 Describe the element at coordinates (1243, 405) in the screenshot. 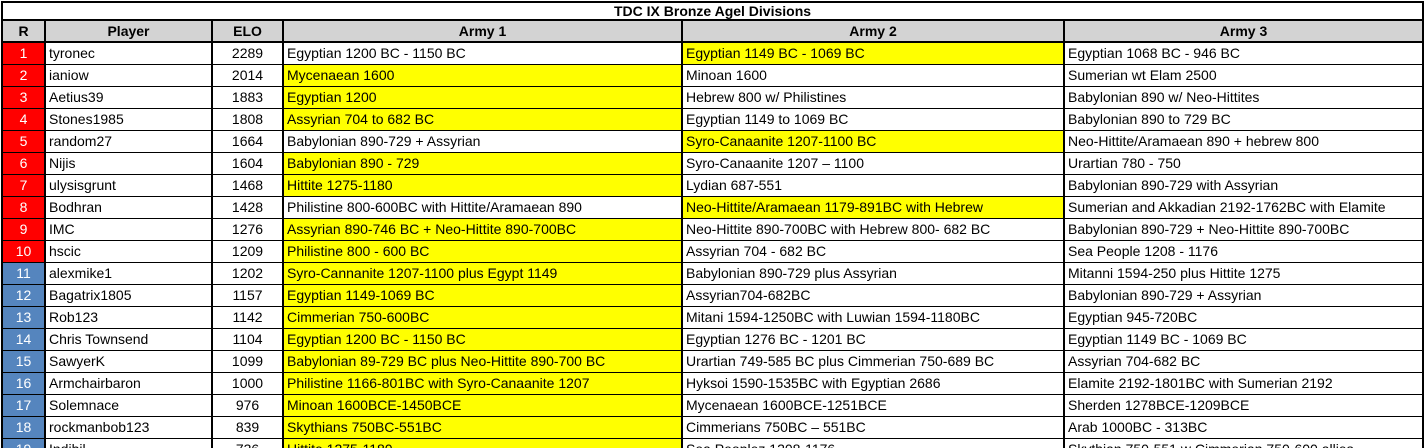

I see `army3-cell: Sherden 1278BCE-1209BCE` at that location.